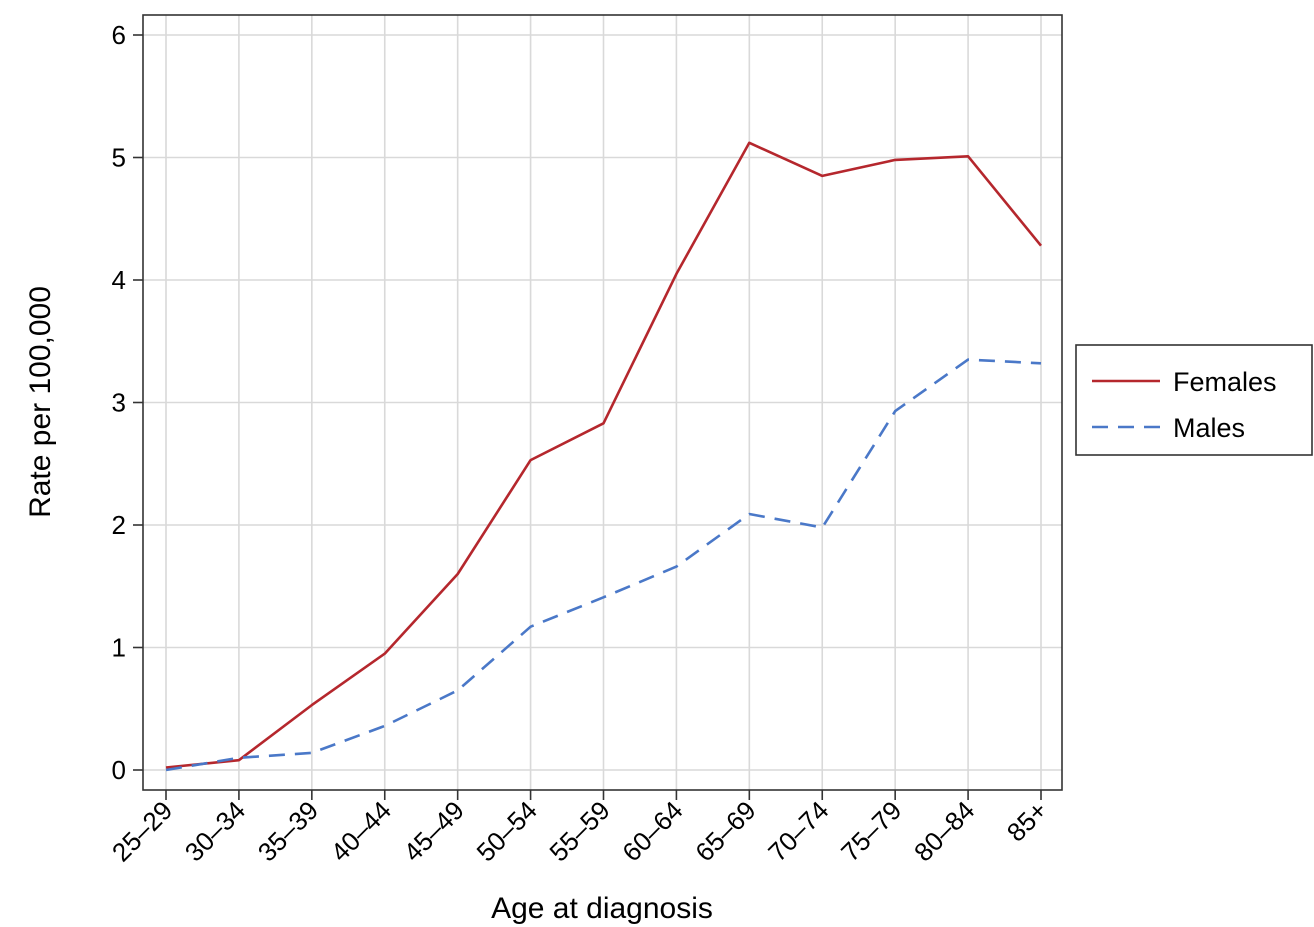 This screenshot has width=1314, height=927. I want to click on legend: Females Males, so click(1194, 400).